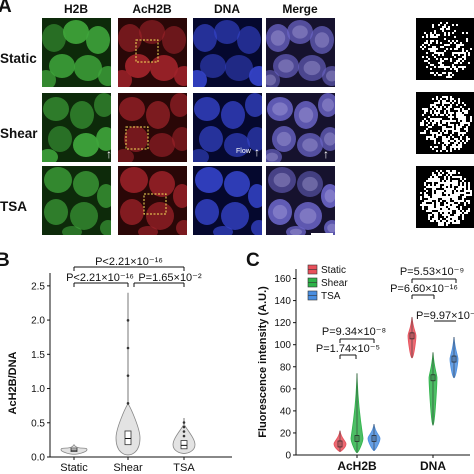 This screenshot has height=474, width=474. What do you see at coordinates (184, 468) in the screenshot?
I see `x-tick-label: TSA` at bounding box center [184, 468].